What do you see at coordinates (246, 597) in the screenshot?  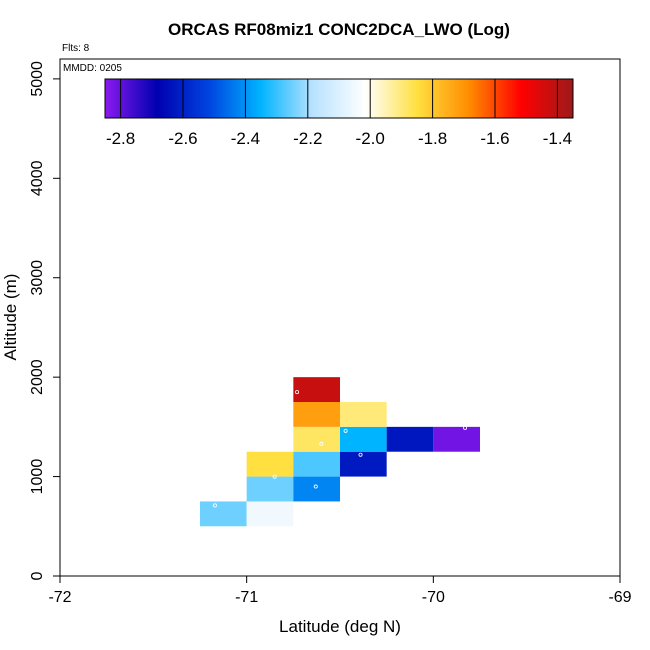 I see `x-tick-label: -71` at bounding box center [246, 597].